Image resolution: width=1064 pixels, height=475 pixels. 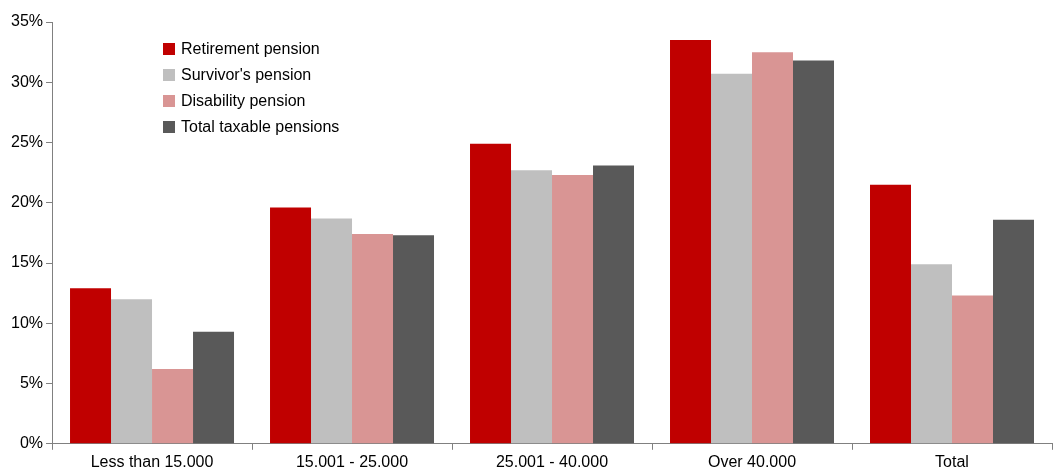 I want to click on y-tick-label: 10%, so click(x=27, y=322).